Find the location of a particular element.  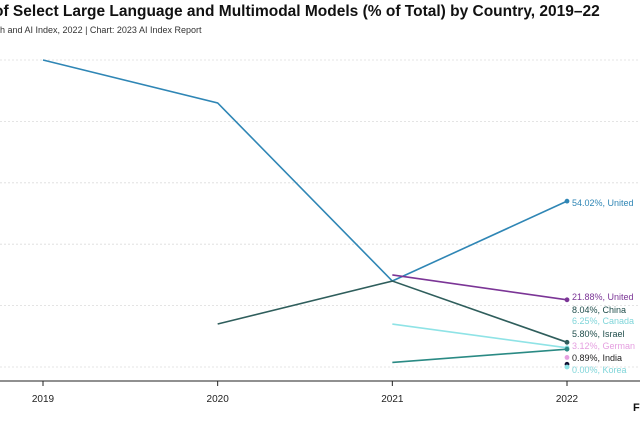

series-label: 0.00%, Korea is located at coordinates (599, 370).